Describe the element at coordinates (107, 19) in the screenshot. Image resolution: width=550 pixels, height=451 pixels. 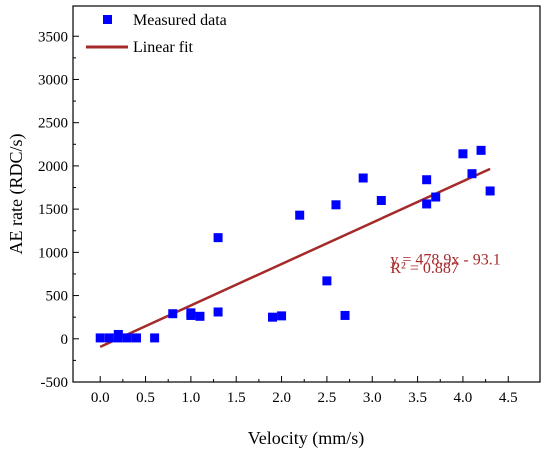
I see `legend-marker-measured` at that location.